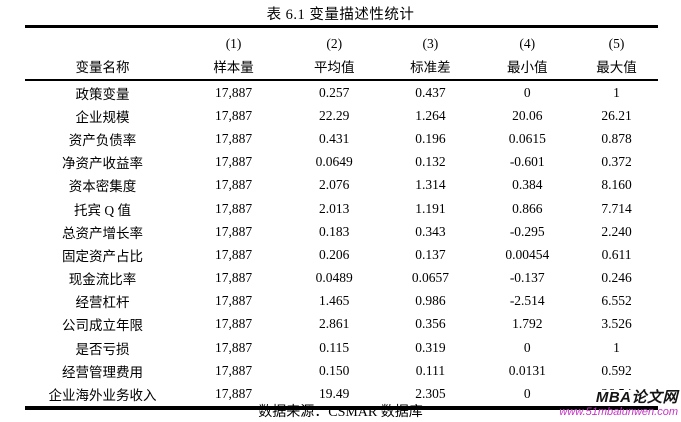 This screenshot has height=422, width=681. I want to click on table-row: 企业规模 17,887 22.29 1.264 20.06 26.21, so click(341, 115).